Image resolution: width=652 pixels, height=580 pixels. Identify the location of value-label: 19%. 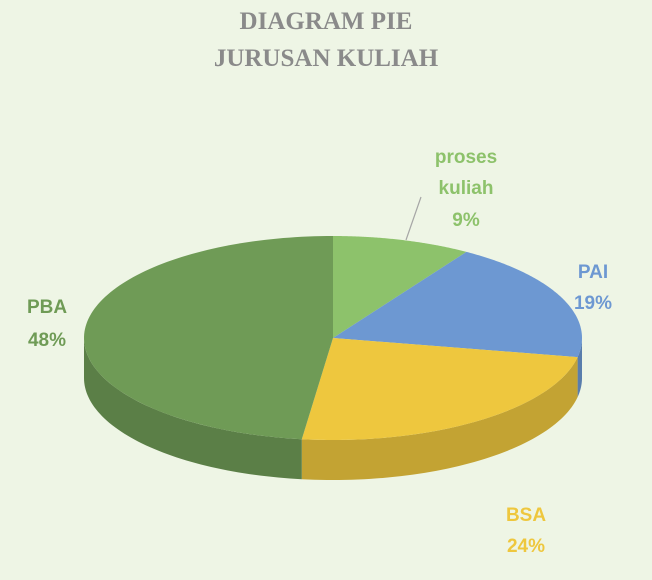
(593, 303).